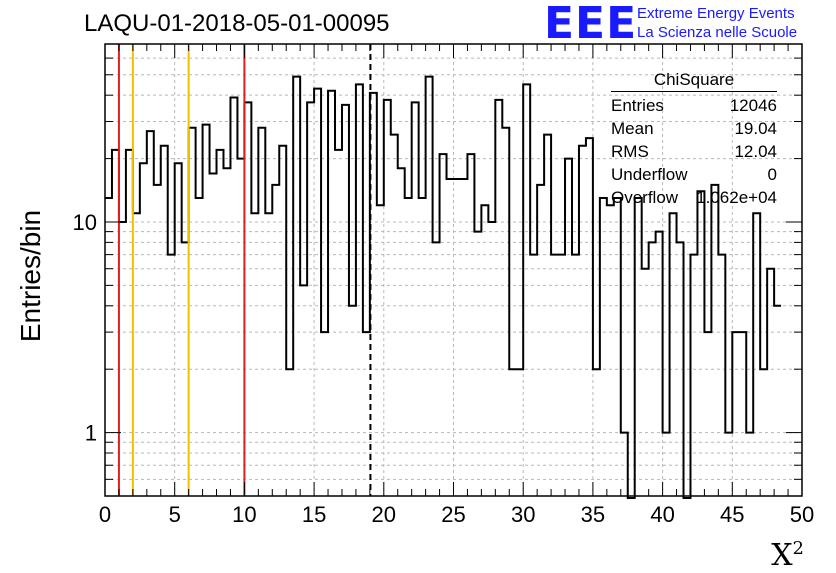  I want to click on y-tick-label: 1, so click(91, 433).